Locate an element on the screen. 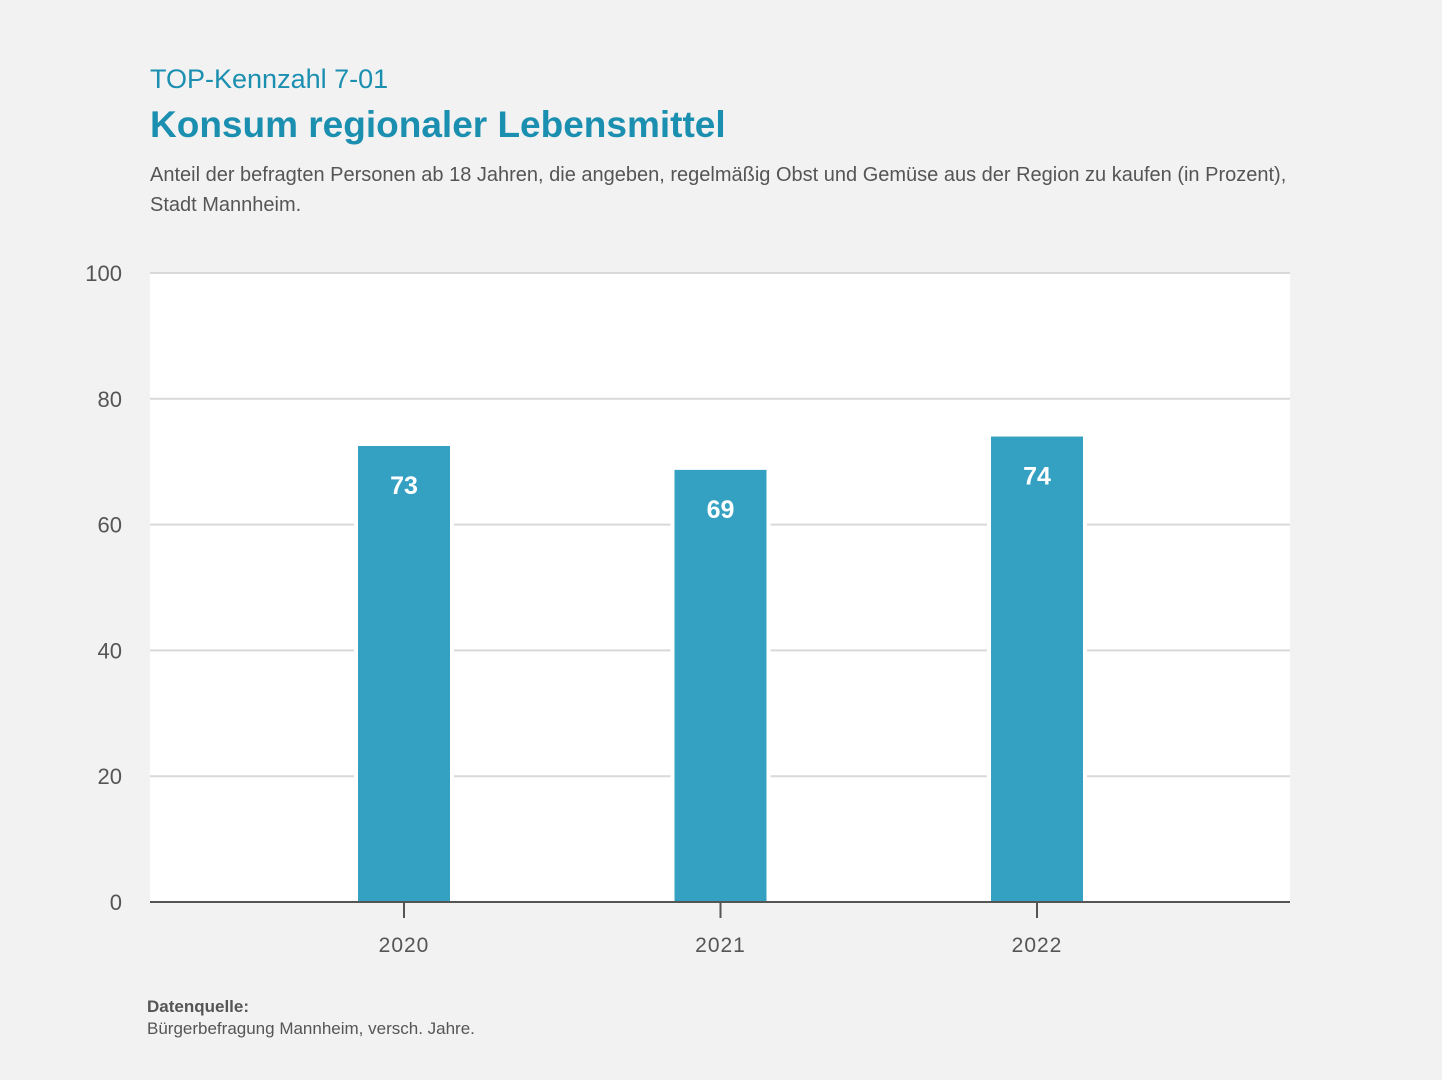 This screenshot has width=1442, height=1080. chart-title: Konsum regionaler Lebensmittel is located at coordinates (438, 124).